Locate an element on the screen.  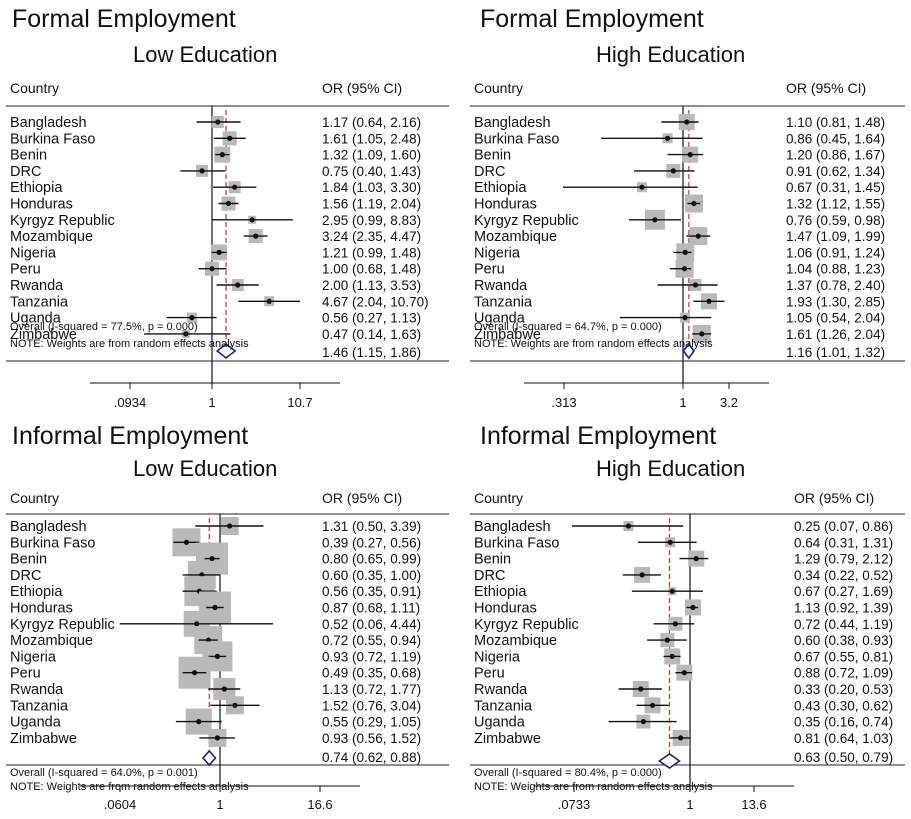
or-ci-label: 0.87 (0.68, 1.11) is located at coordinates (371, 608).